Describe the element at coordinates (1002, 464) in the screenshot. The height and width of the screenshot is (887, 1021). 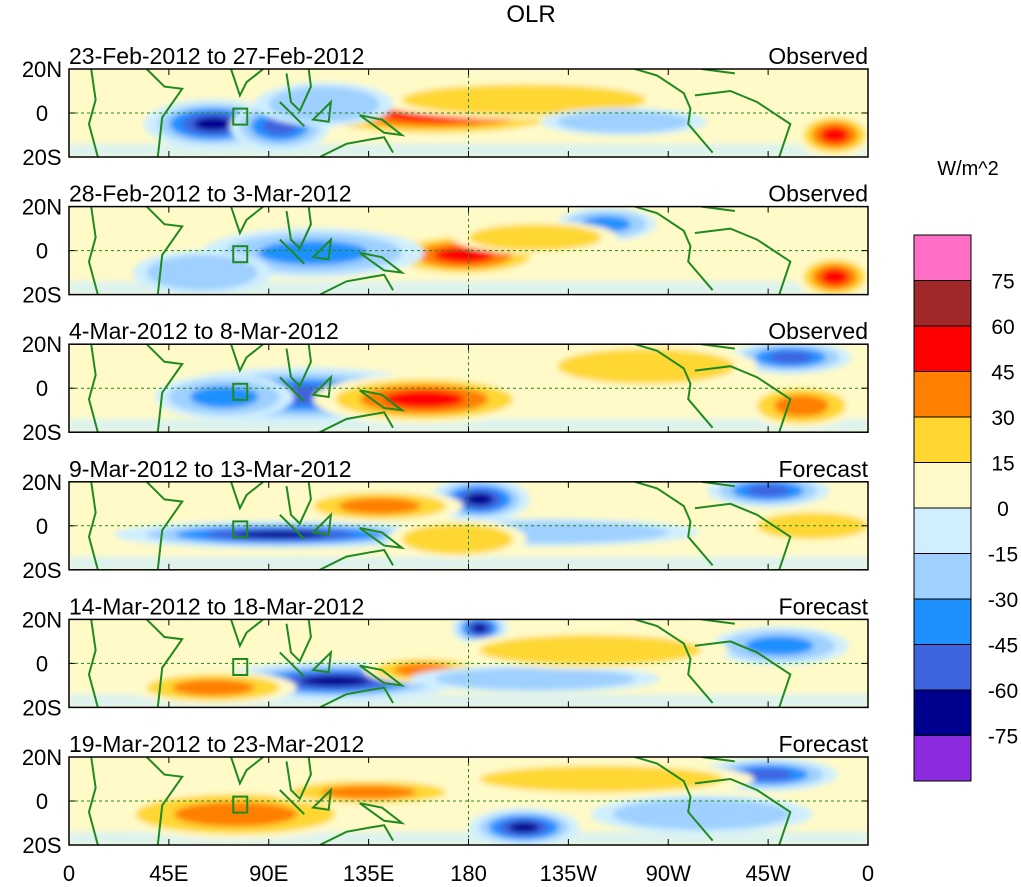
I see `colorbar-tick-label: 15` at that location.